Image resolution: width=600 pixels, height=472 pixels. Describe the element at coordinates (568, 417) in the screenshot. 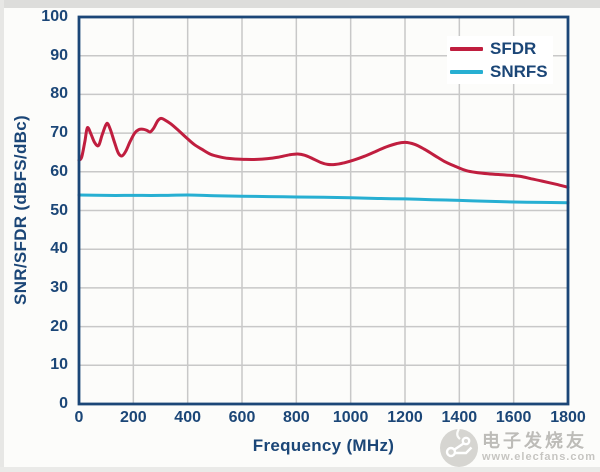

I see `x-tick-label: 1800` at that location.